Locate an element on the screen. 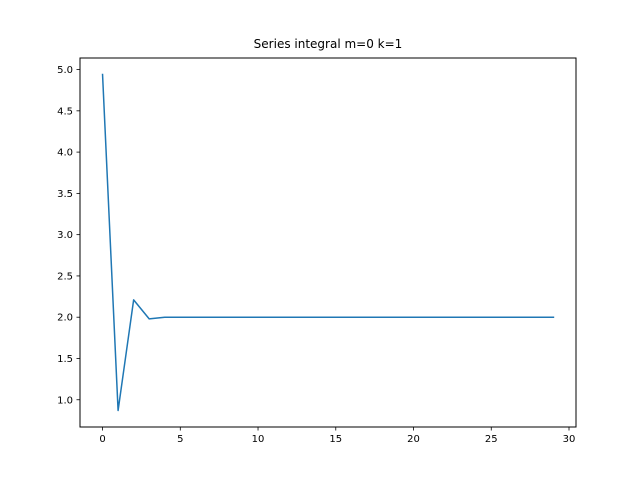 The height and width of the screenshot is (480, 640). chart-title: Series integral m=0 k=1 is located at coordinates (328, 44).